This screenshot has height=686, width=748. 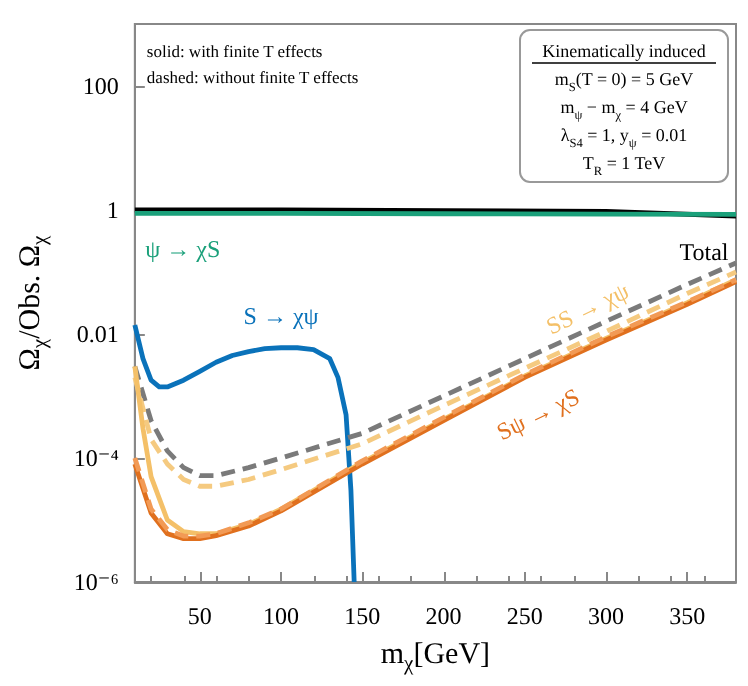 What do you see at coordinates (524, 616) in the screenshot?
I see `x-tick-label: 250` at bounding box center [524, 616].